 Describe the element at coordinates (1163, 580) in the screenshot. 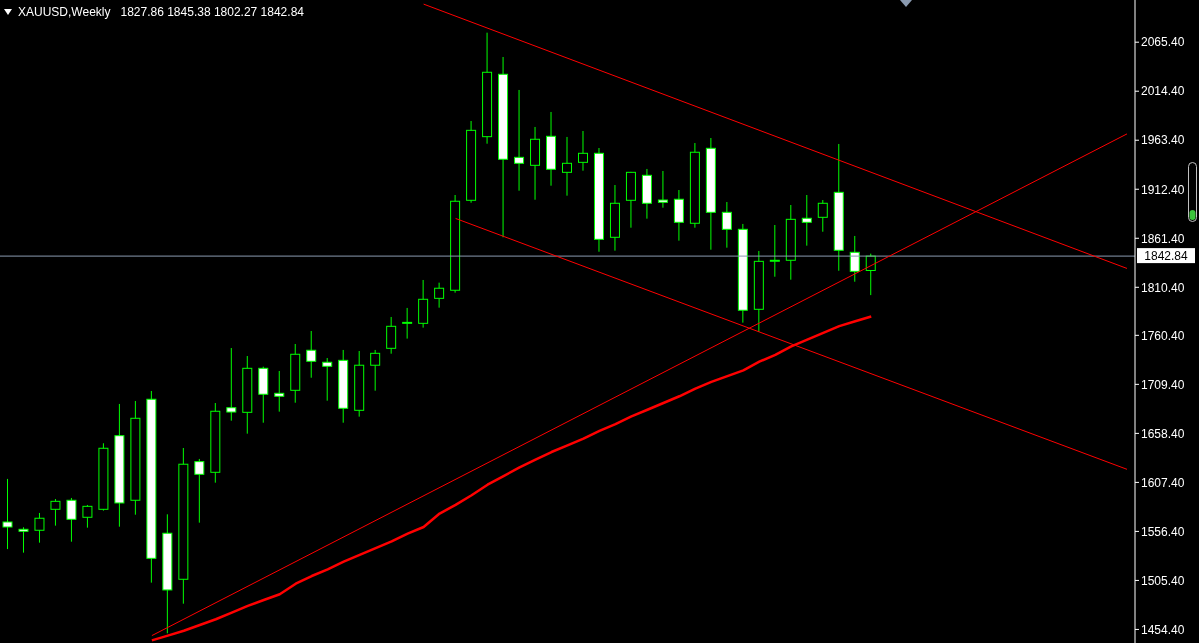

I see `y-tick-label: 1505.40` at that location.